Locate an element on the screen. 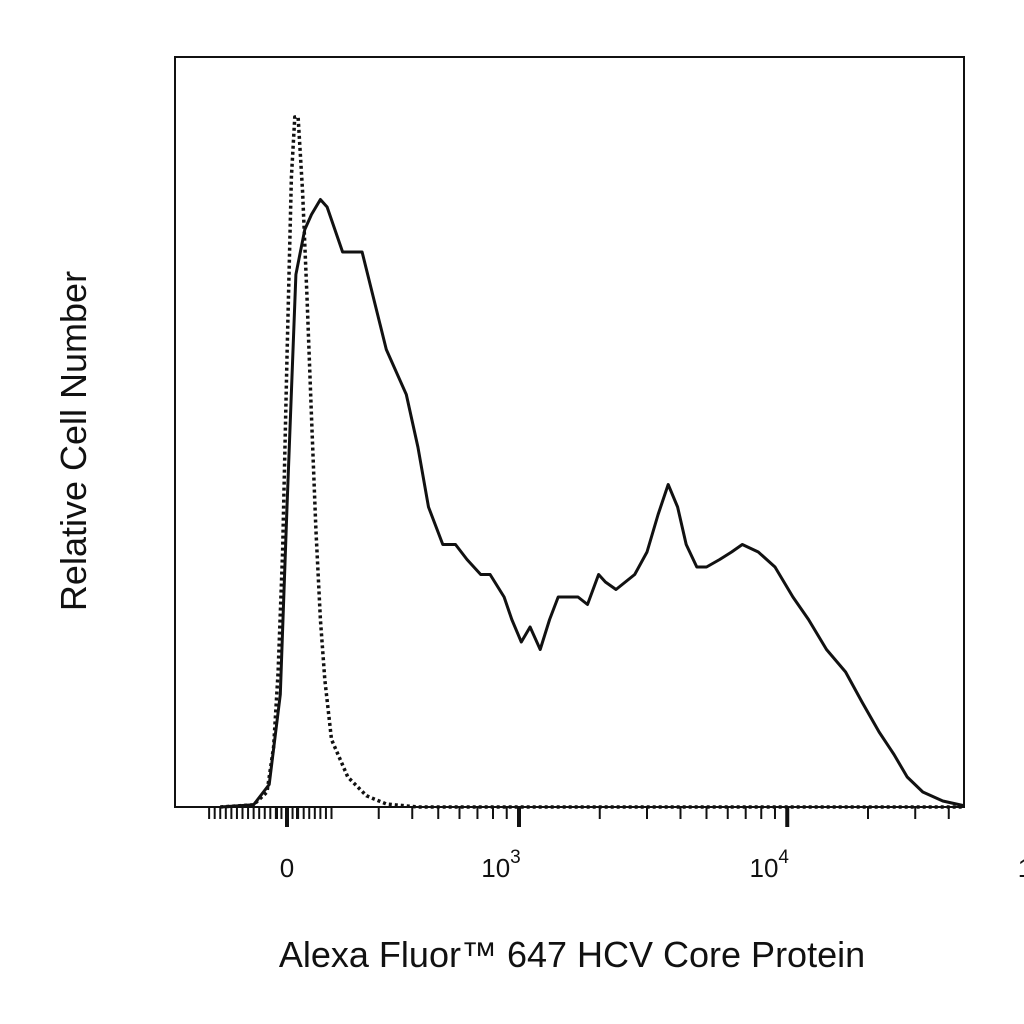  x-axis-tick-labels: 0 10³ 10⁴ 105 is located at coordinates (652, 865).